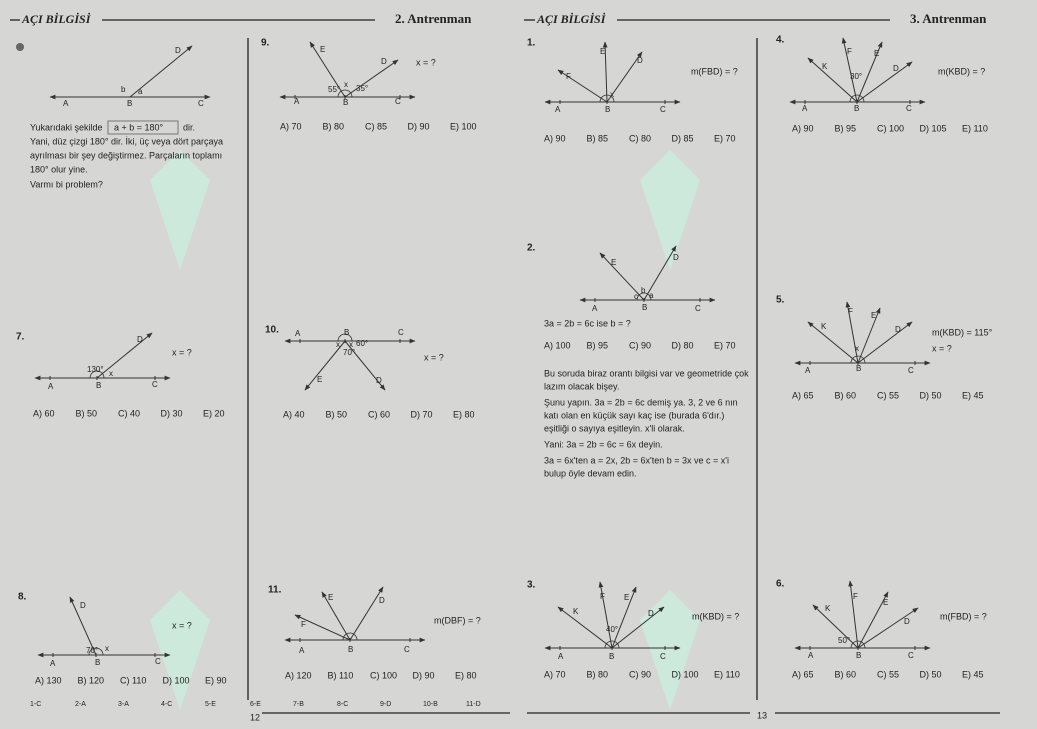 This screenshot has width=1037, height=729. Describe the element at coordinates (255, 717) in the screenshot. I see `page-number: 12` at that location.